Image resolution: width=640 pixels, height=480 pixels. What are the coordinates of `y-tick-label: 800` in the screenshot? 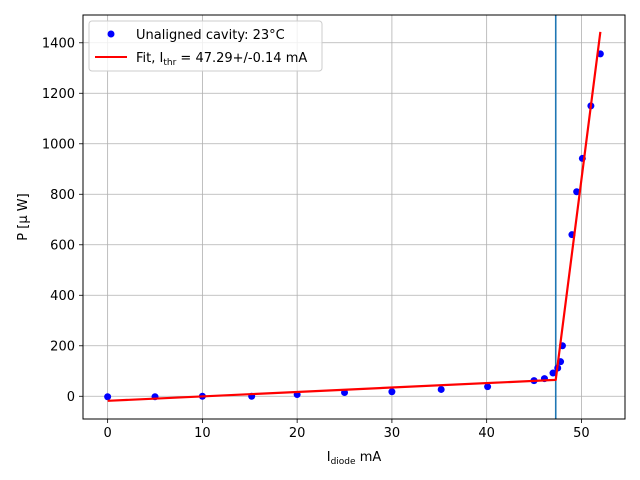 It's located at (62, 195).